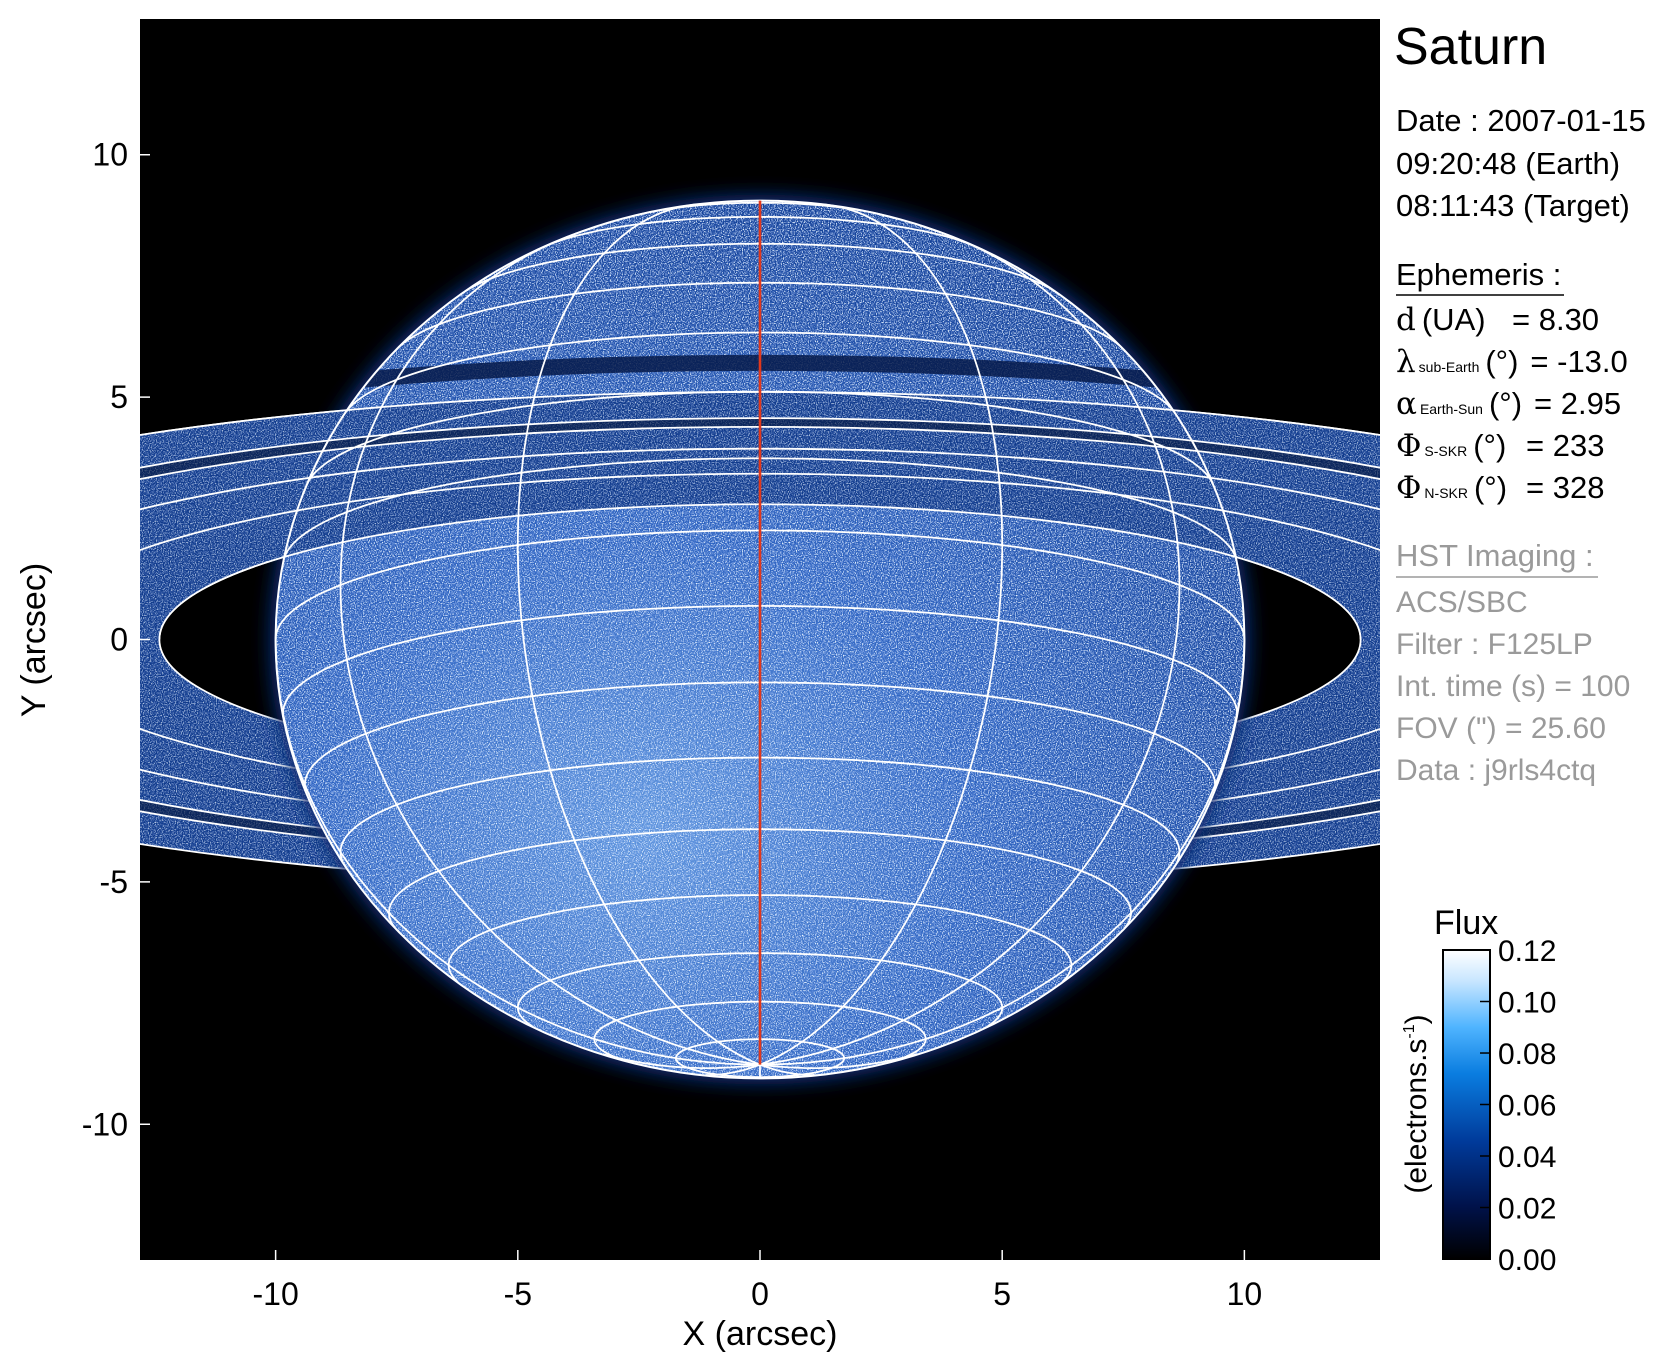  What do you see at coordinates (1245, 1294) in the screenshot?
I see `x-tick-label: 10` at bounding box center [1245, 1294].